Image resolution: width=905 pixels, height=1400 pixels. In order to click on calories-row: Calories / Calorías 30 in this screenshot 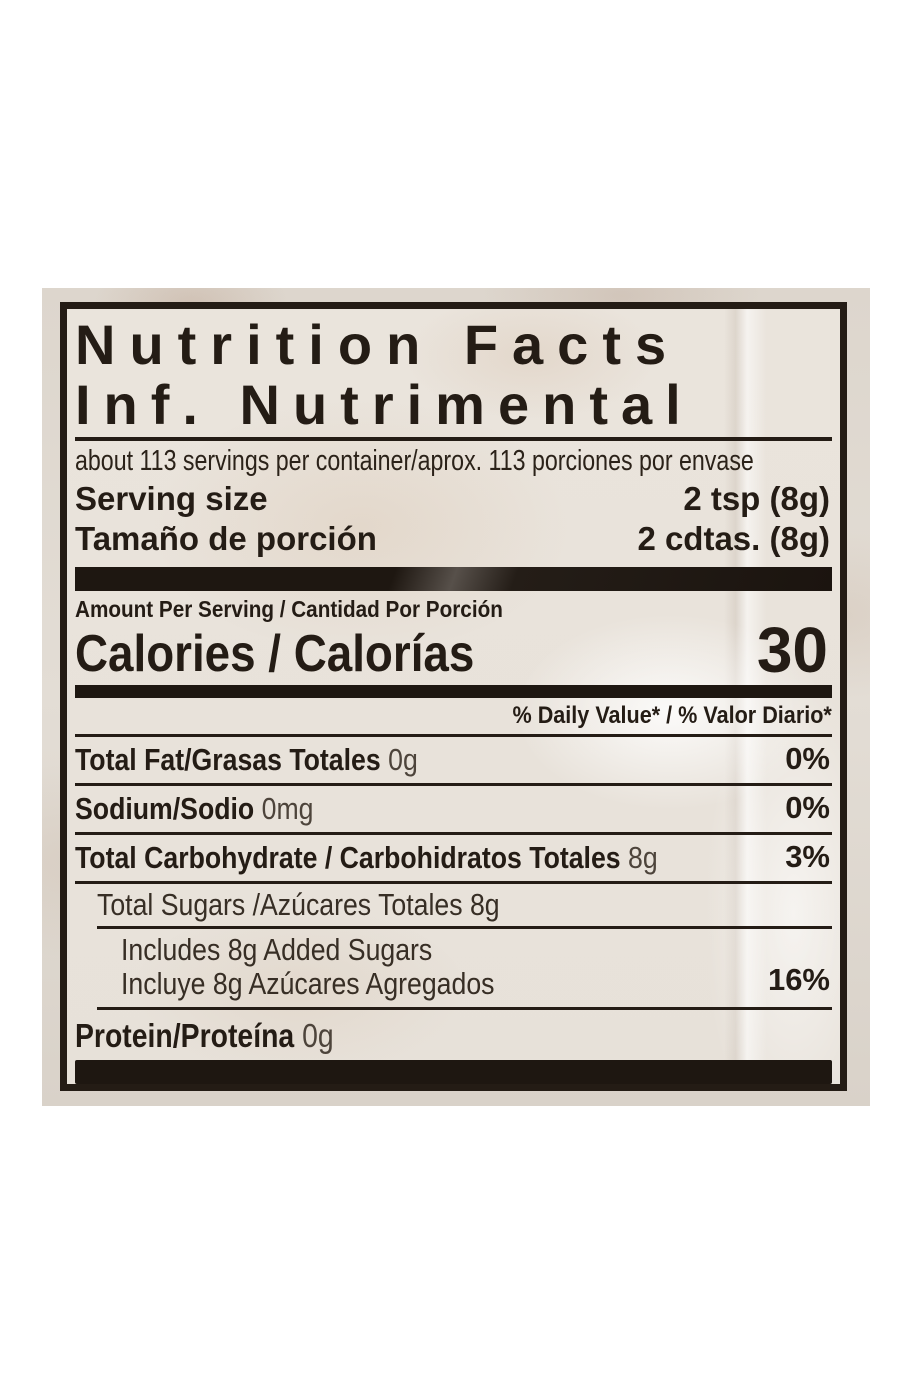, I will do `click(453, 651)`.